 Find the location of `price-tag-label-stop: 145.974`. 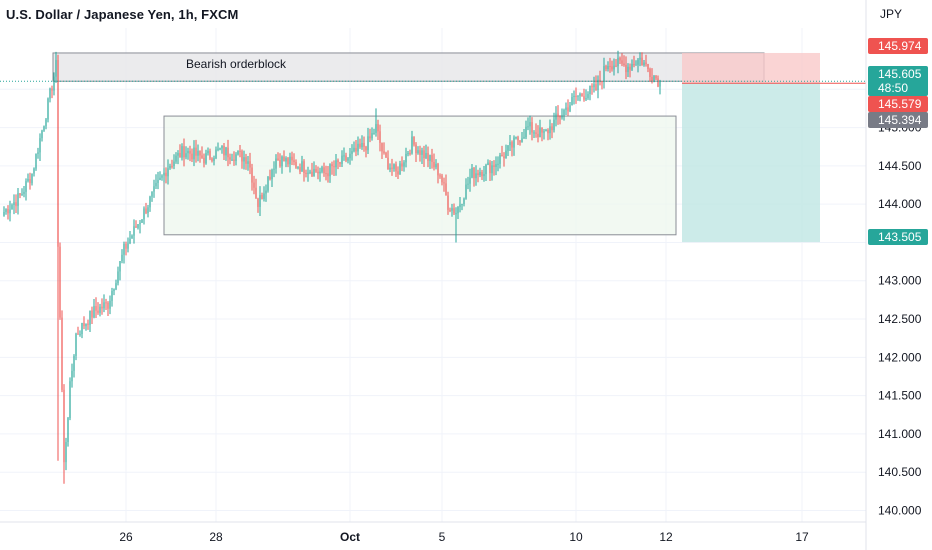

price-tag-label-stop: 145.974 is located at coordinates (900, 46).